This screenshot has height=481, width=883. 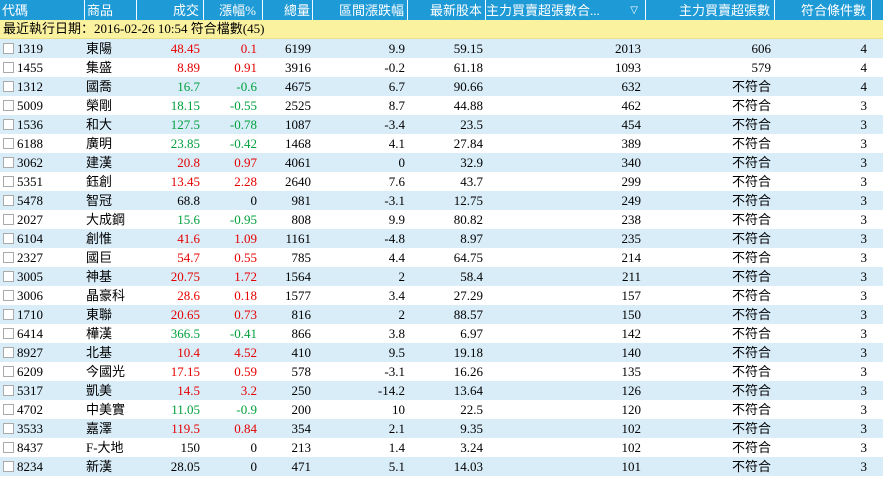 What do you see at coordinates (170, 10) in the screenshot?
I see `column-header-price: 成交` at bounding box center [170, 10].